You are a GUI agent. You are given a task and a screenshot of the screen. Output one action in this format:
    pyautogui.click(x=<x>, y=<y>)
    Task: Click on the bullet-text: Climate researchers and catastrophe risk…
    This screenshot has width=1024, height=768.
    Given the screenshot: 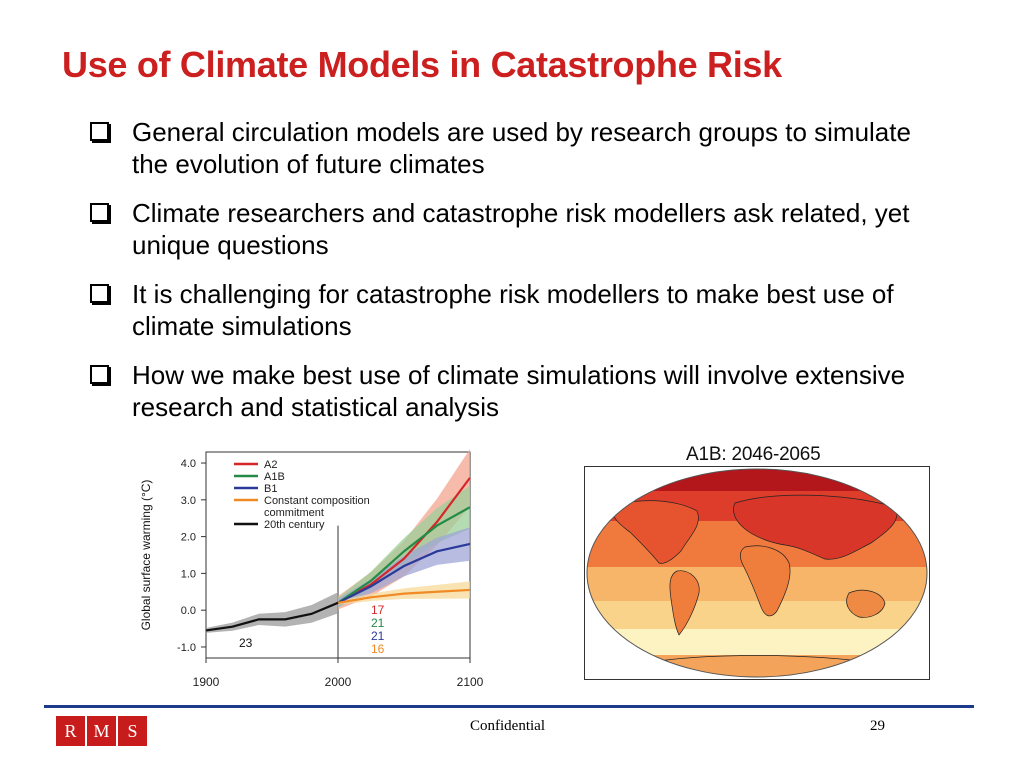 What is the action you would take?
    pyautogui.click(x=521, y=229)
    